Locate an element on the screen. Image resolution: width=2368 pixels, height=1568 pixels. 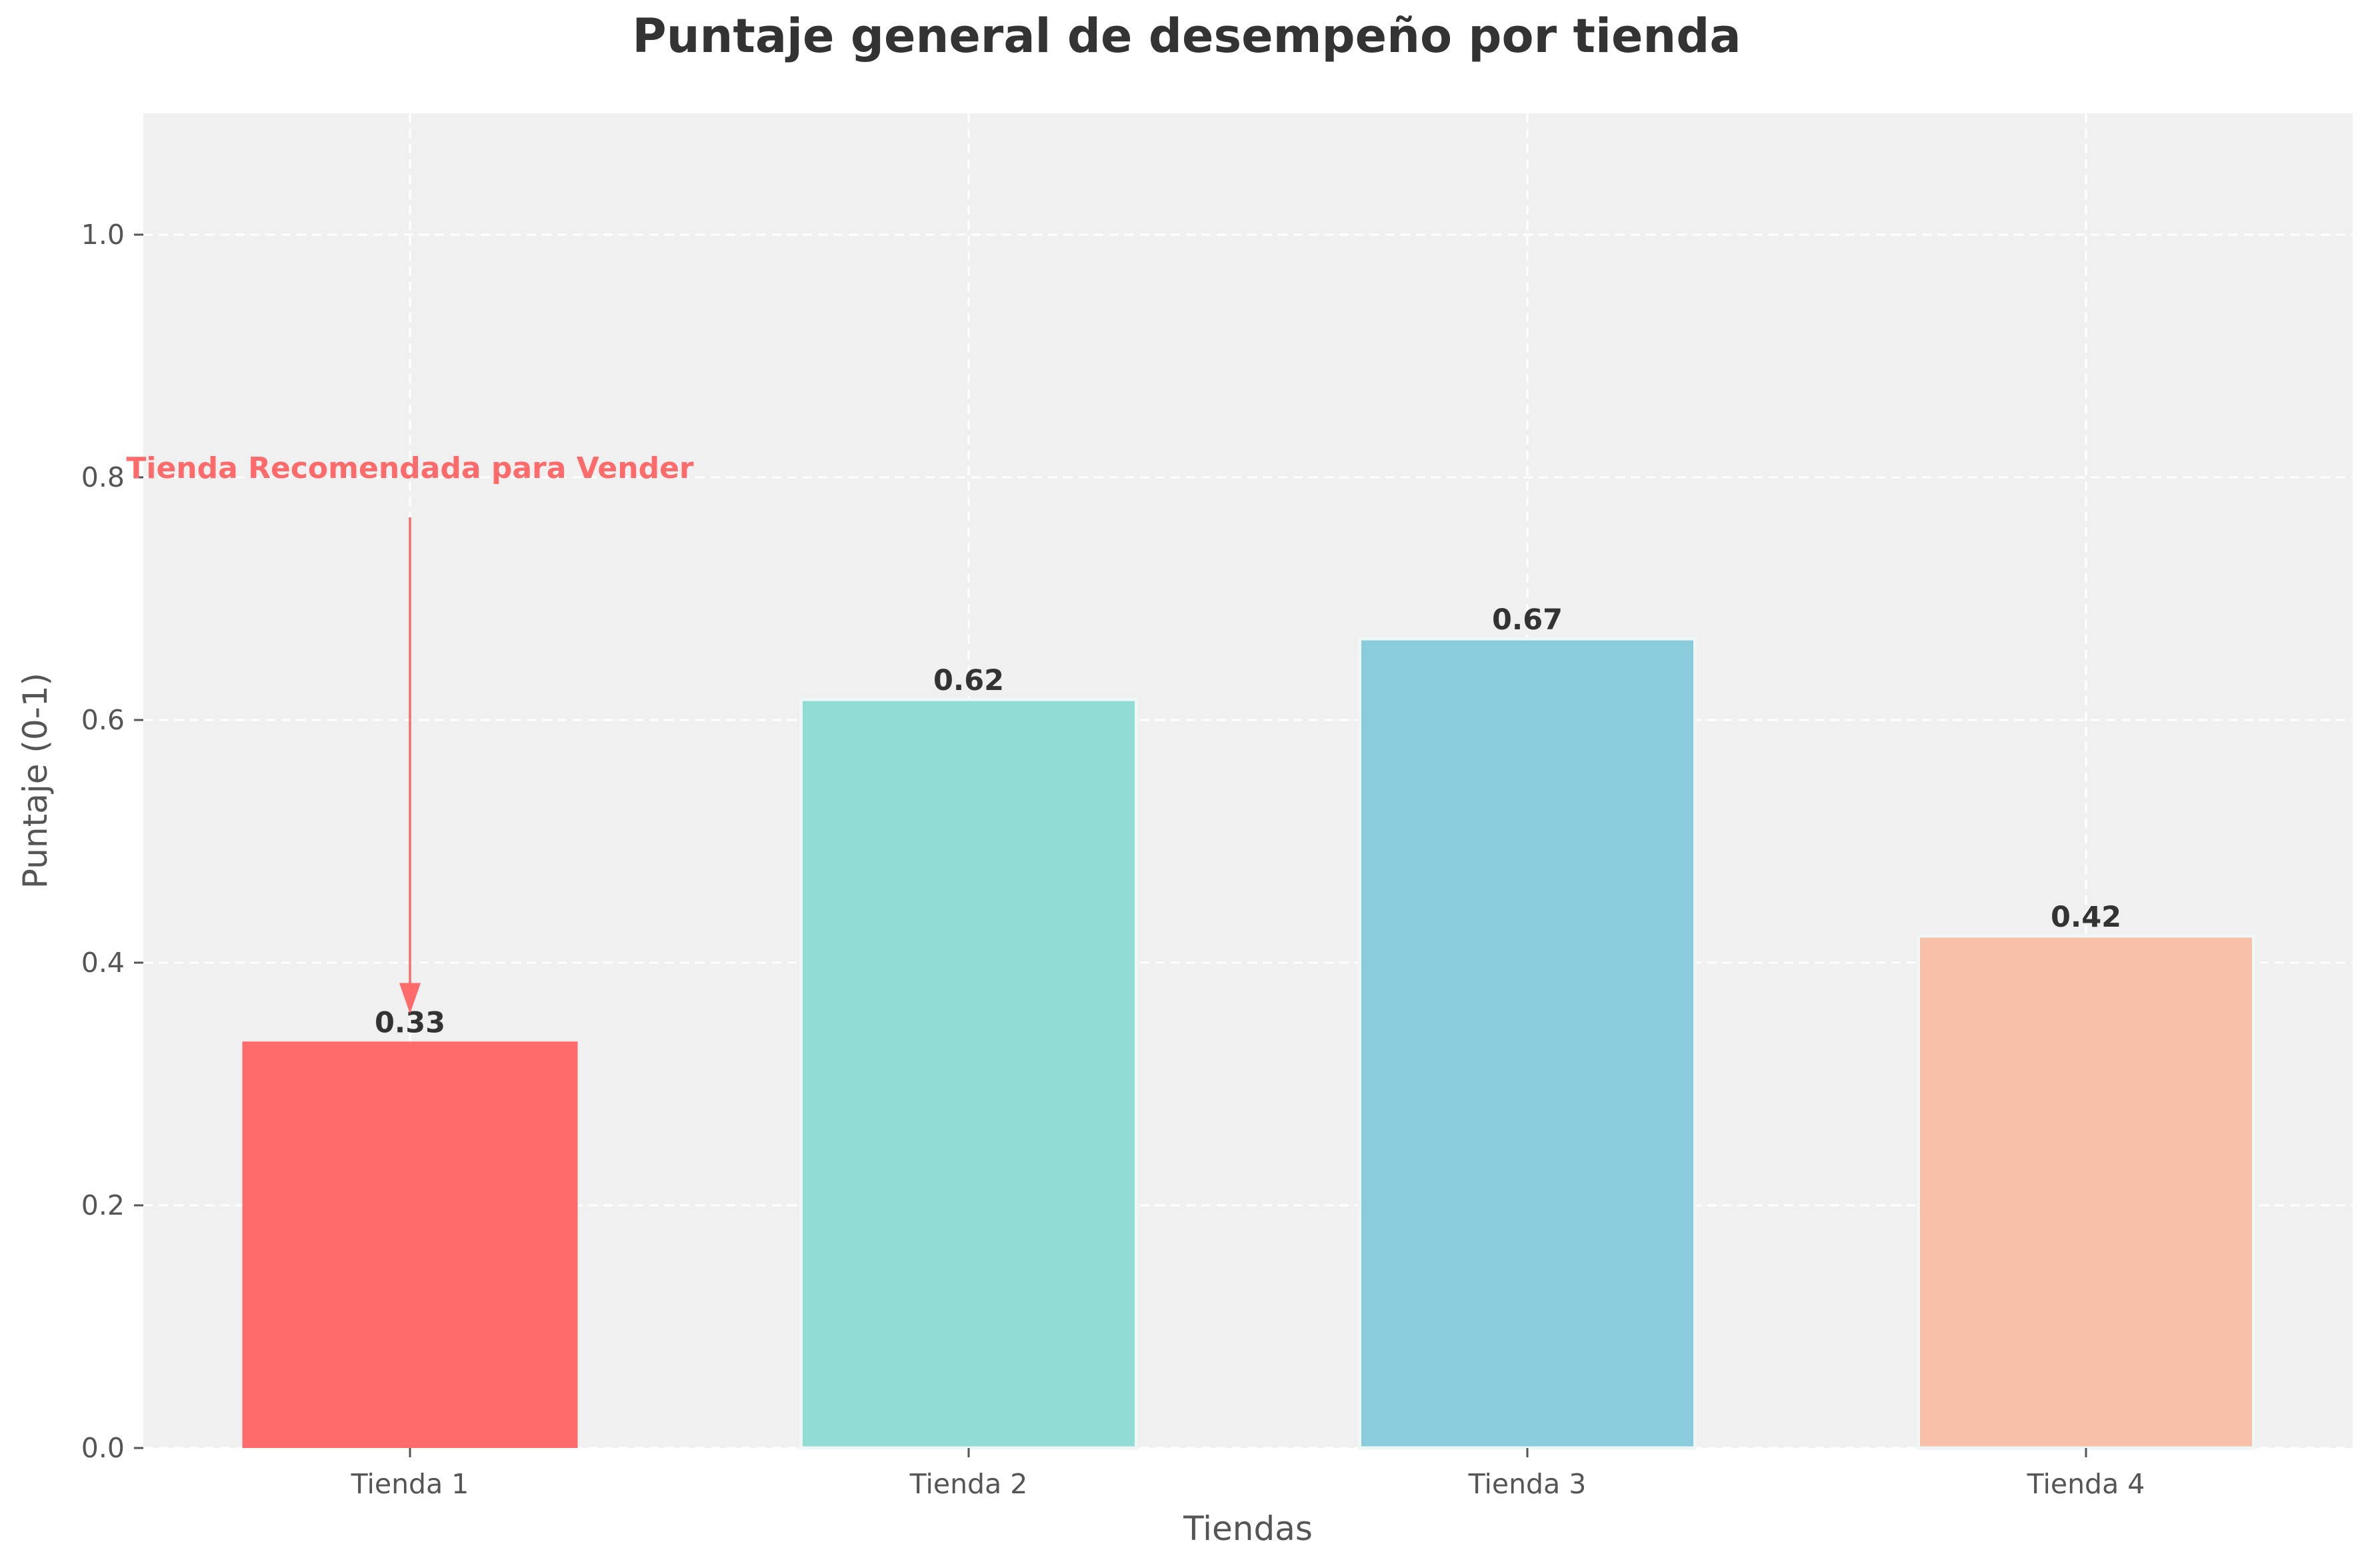
y-tick-label: 0.2 is located at coordinates (103, 1205).